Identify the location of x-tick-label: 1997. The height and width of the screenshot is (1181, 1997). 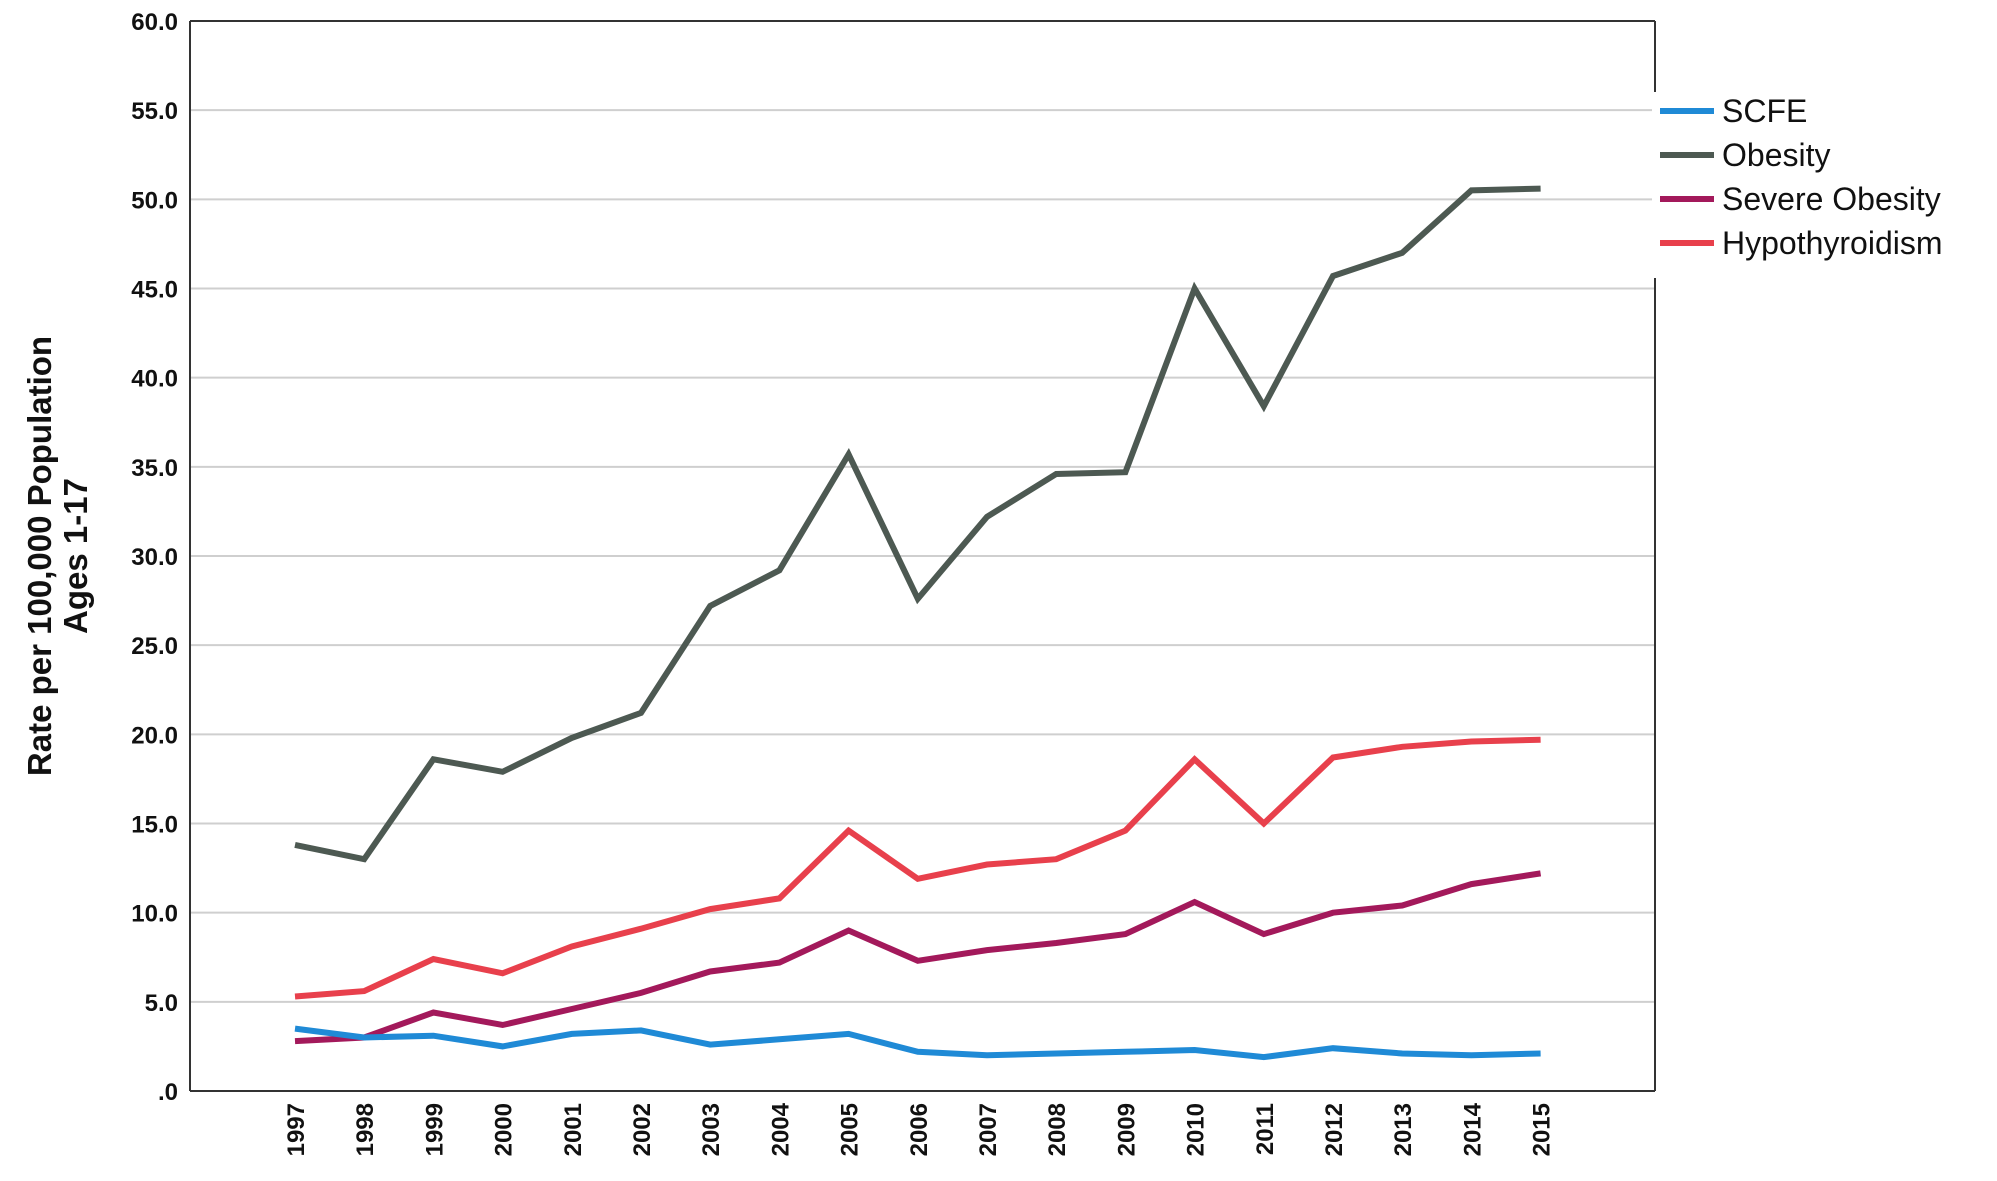
(296, 1129).